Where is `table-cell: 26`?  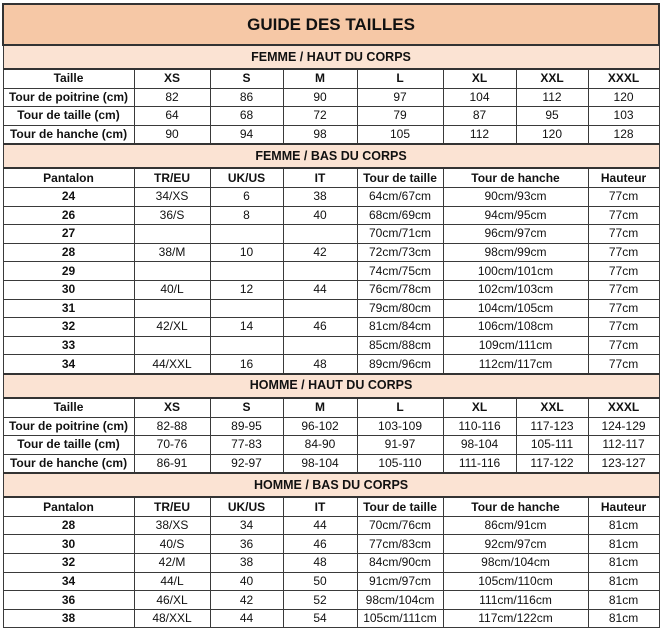 table-cell: 26 is located at coordinates (68, 215).